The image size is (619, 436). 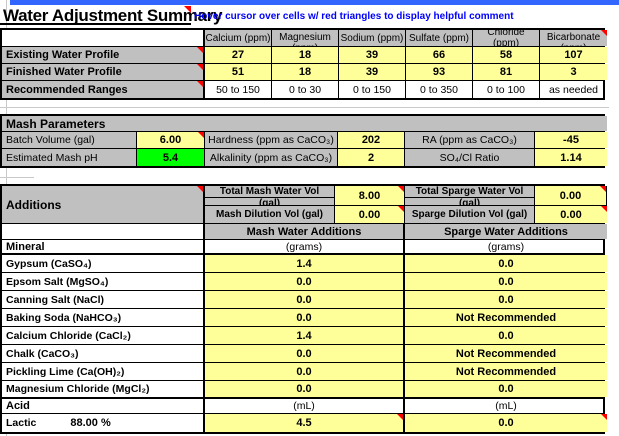 What do you see at coordinates (571, 157) in the screenshot?
I see `so4-cl-ratio-value: 1.14` at bounding box center [571, 157].